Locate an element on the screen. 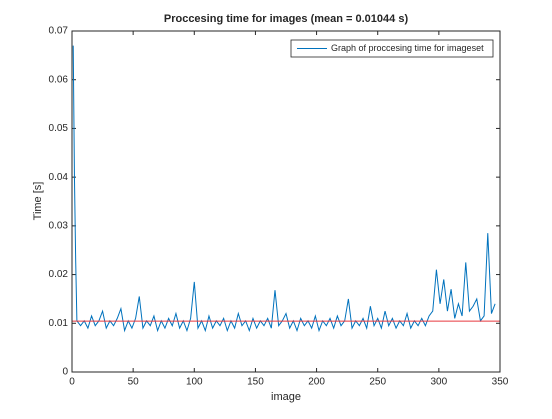  y-tick-label: 0.01 is located at coordinates (59, 323).